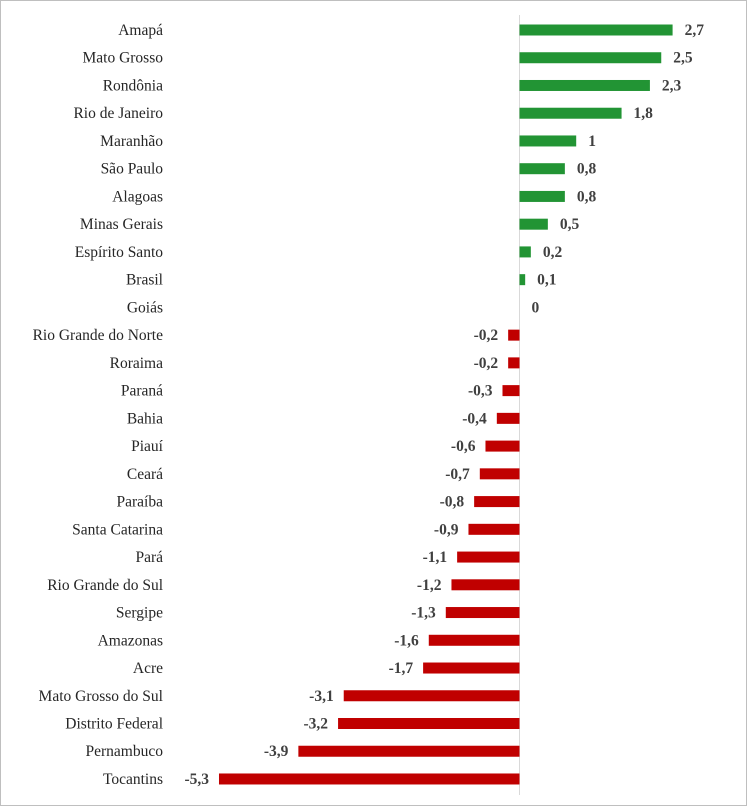  Describe the element at coordinates (149, 557) in the screenshot. I see `category-label: Pará` at that location.